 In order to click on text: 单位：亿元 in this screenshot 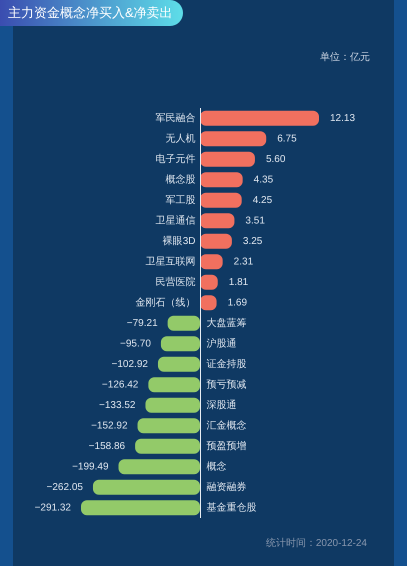, I will do `click(345, 58)`.